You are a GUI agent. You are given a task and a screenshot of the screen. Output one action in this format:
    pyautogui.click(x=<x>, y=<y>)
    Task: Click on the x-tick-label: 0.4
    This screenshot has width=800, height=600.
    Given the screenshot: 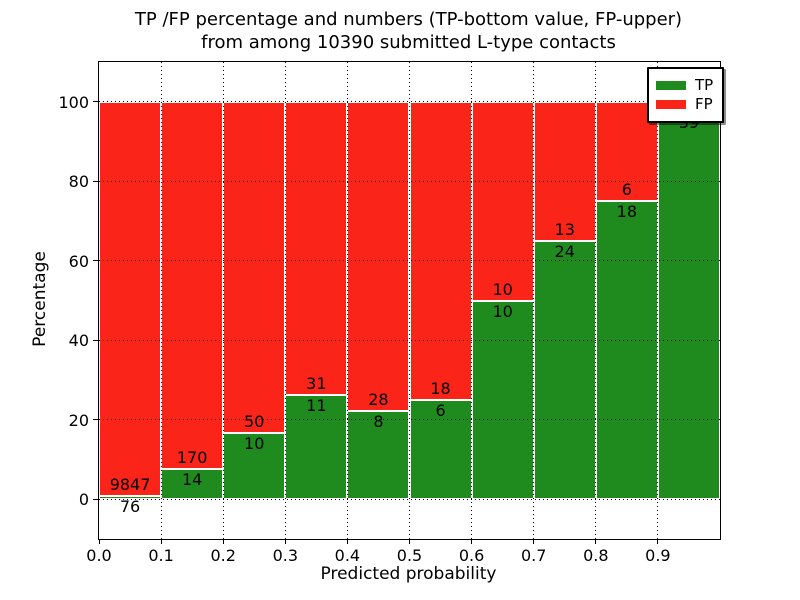 What is the action you would take?
    pyautogui.click(x=347, y=555)
    